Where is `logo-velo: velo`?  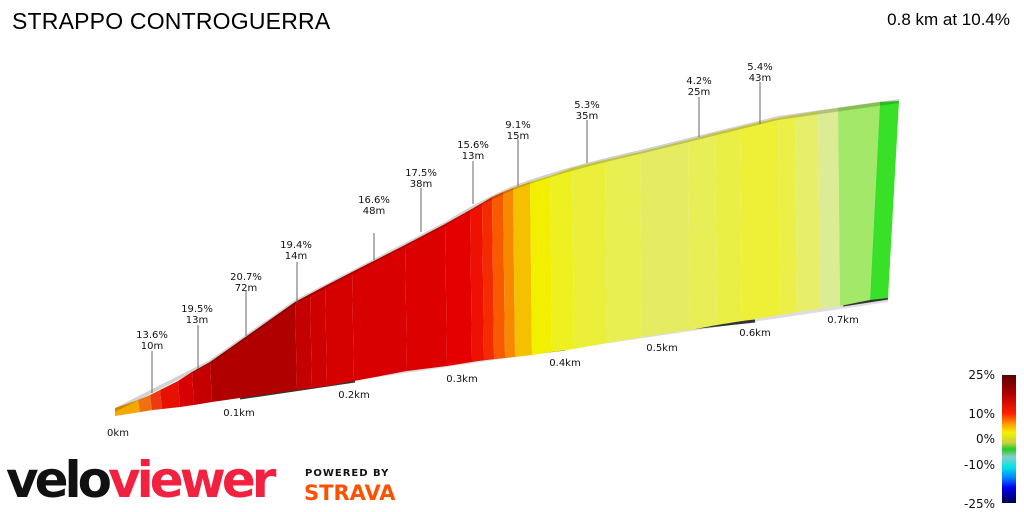
logo-velo: velo is located at coordinates (59, 480).